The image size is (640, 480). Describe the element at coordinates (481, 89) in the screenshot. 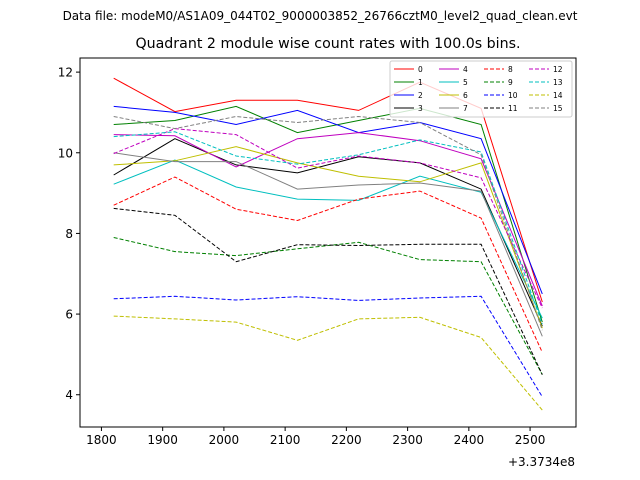

I see `legend-box` at that location.